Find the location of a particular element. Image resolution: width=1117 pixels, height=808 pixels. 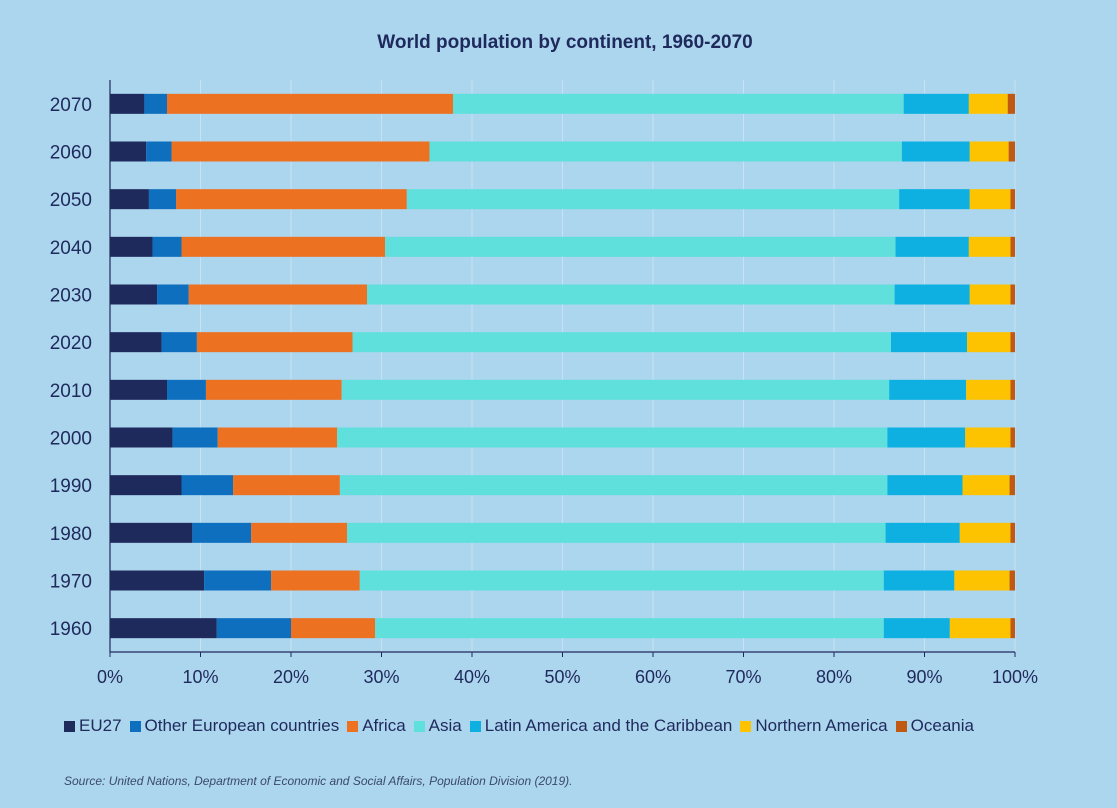

y-tick-label: 1990 is located at coordinates (71, 486).